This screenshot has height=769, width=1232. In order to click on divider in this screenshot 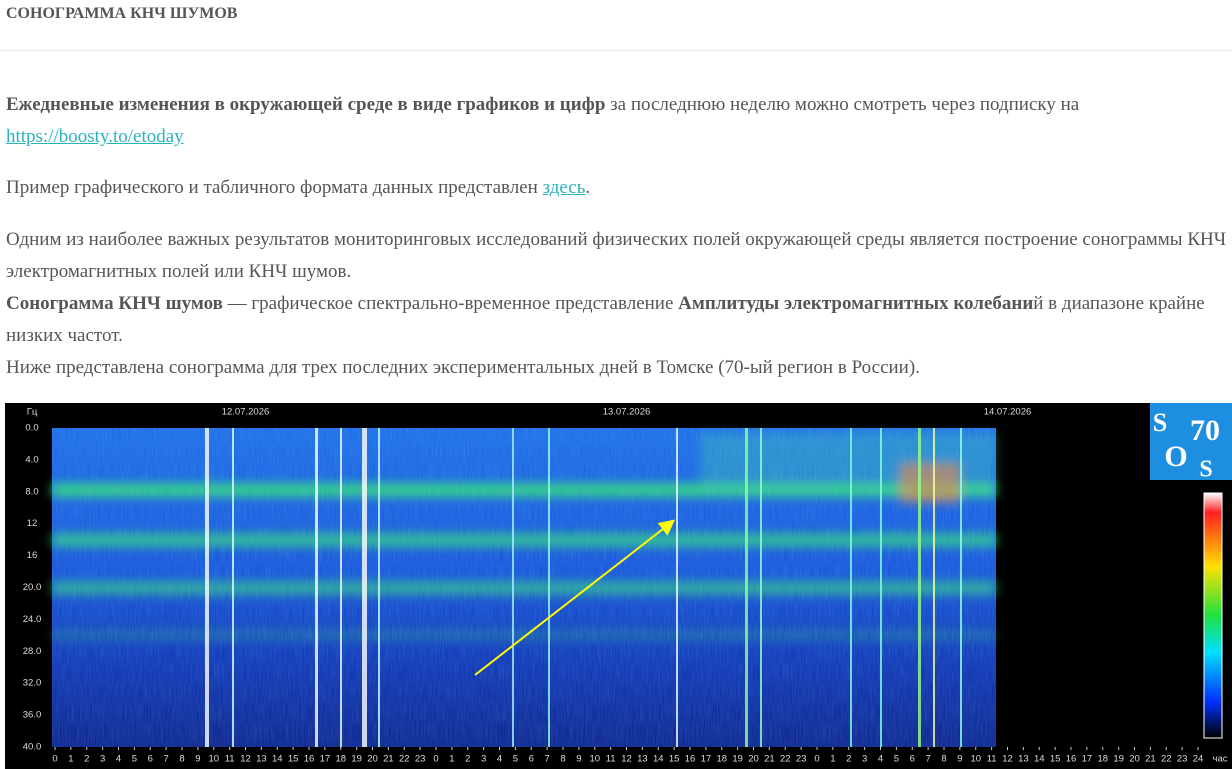, I will do `click(616, 50)`.